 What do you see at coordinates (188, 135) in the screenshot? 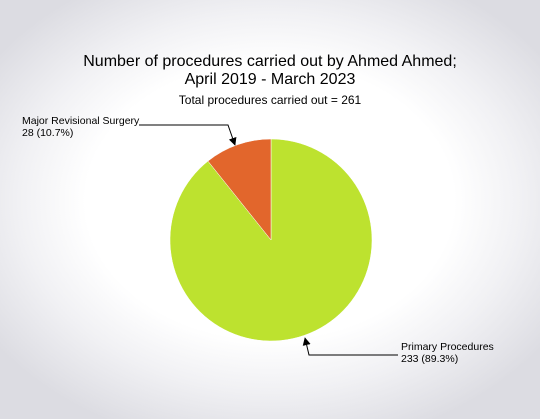
I see `leader-line-revisional` at bounding box center [188, 135].